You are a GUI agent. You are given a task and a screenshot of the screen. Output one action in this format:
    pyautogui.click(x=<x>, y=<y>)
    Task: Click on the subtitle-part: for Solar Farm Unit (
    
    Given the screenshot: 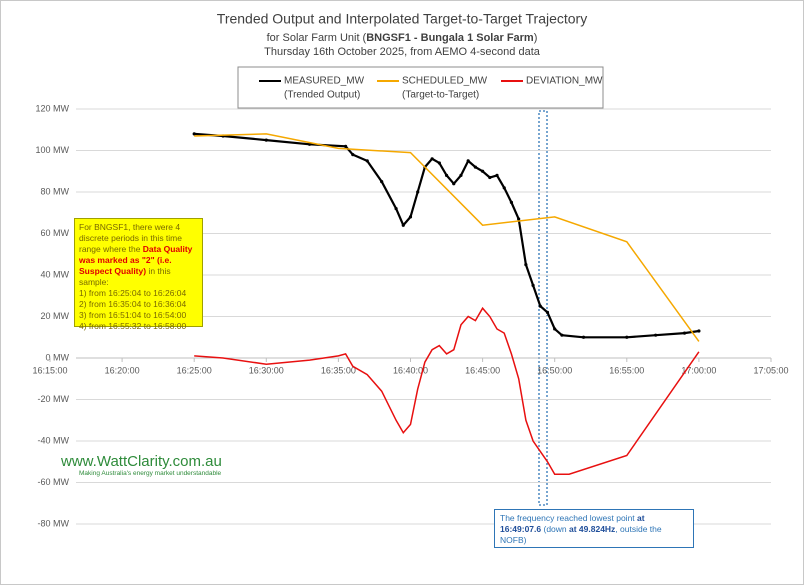 What is the action you would take?
    pyautogui.click(x=317, y=38)
    